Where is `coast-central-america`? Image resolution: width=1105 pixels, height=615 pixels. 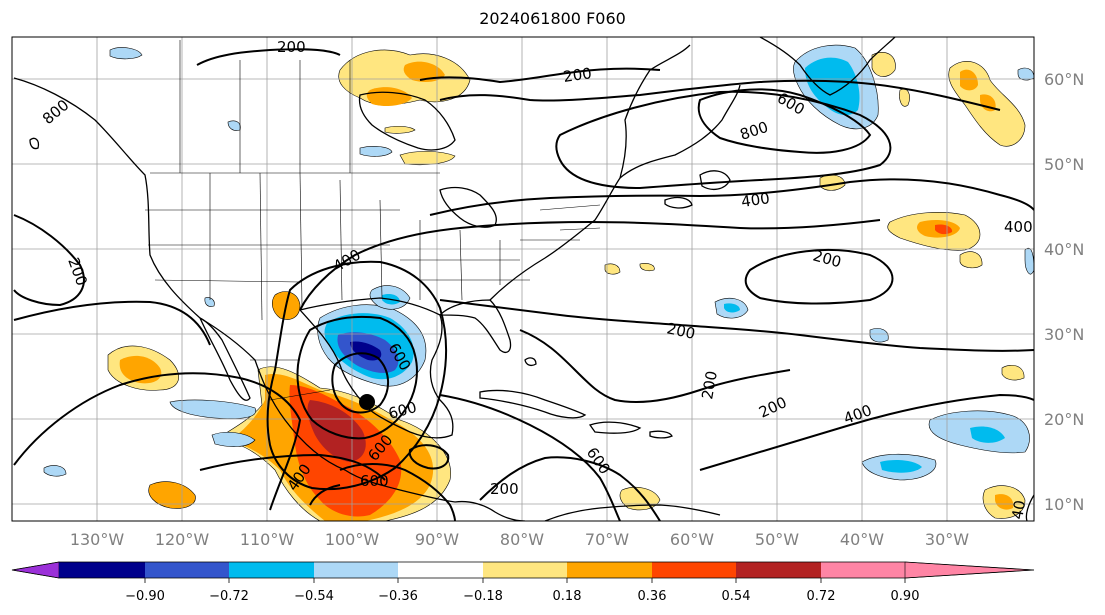
coast-central-america is located at coordinates (490, 510).